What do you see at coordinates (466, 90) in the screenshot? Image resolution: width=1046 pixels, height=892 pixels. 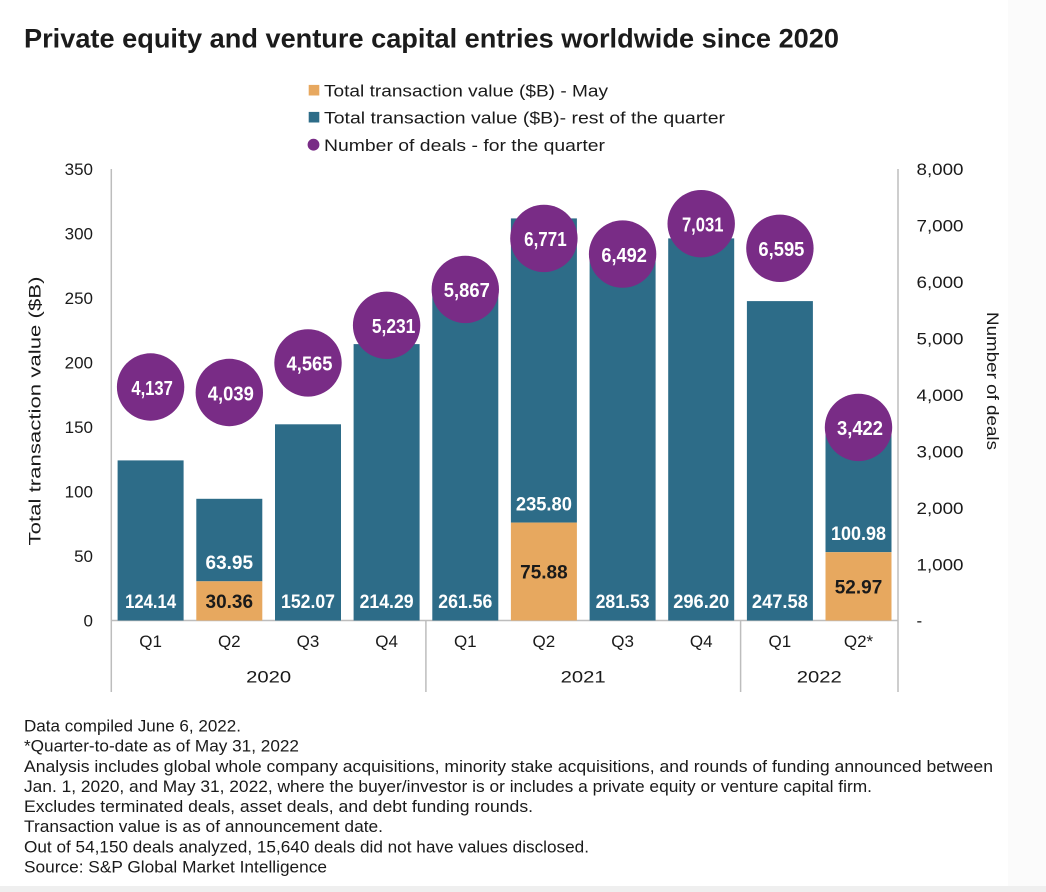 I see `svg-text:Total transaction value ($B) -: Total transaction value ($B) - May` at bounding box center [466, 90].